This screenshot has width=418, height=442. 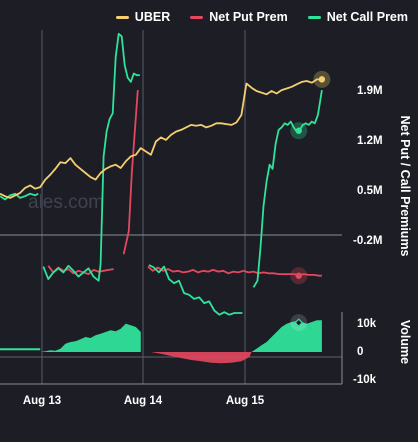 I want to click on volume-tick-label: -10k, so click(x=365, y=380).